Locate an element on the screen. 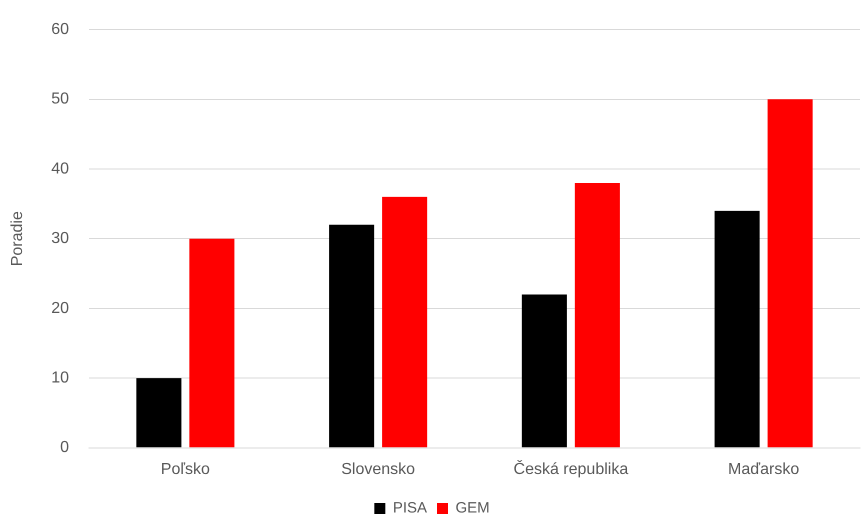 The width and height of the screenshot is (864, 526). y-tick-label: 50 is located at coordinates (60, 99).